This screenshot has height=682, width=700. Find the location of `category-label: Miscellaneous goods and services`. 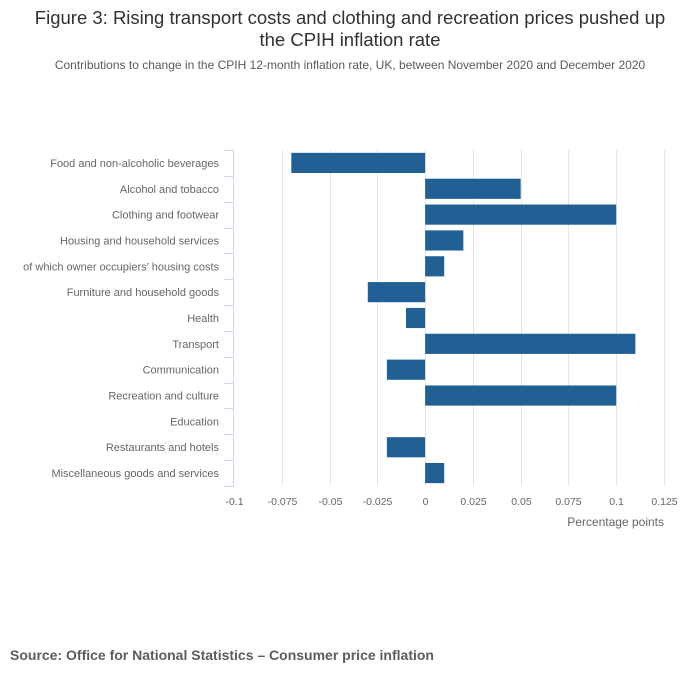

category-label: Miscellaneous goods and services is located at coordinates (135, 474).